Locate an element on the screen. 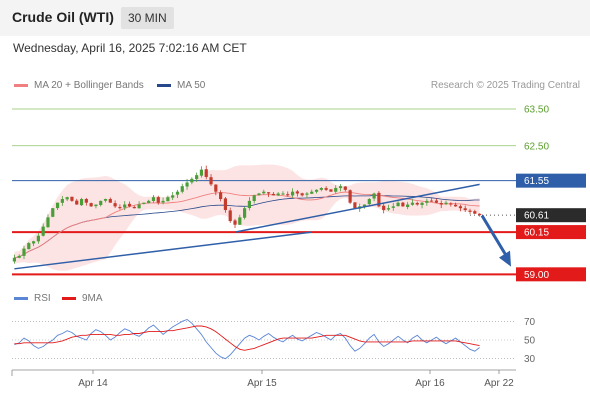 The height and width of the screenshot is (400, 590). time-tick-label: Apr 15 is located at coordinates (262, 383).